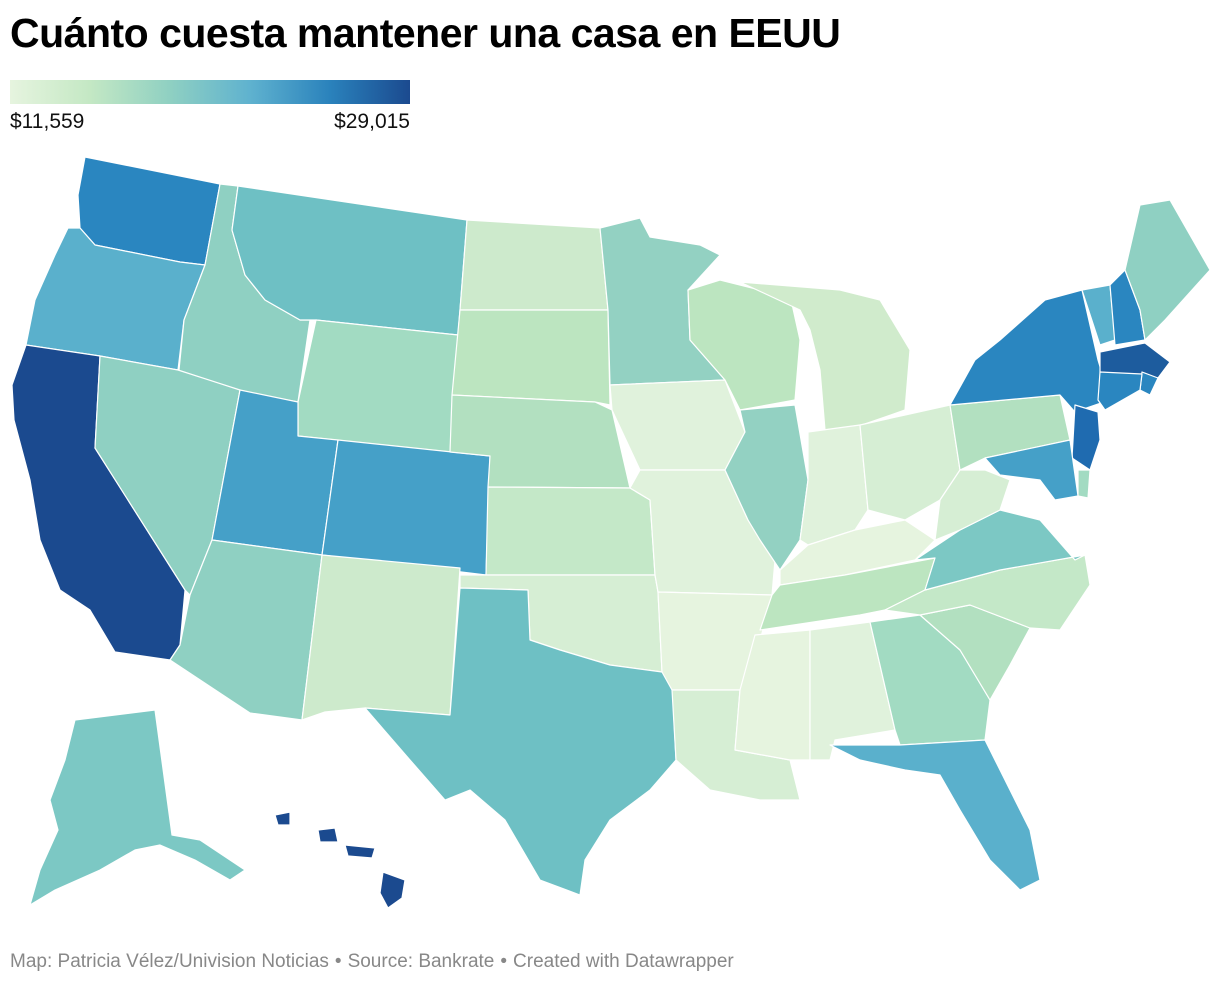  I want to click on state-ks, so click(570, 531).